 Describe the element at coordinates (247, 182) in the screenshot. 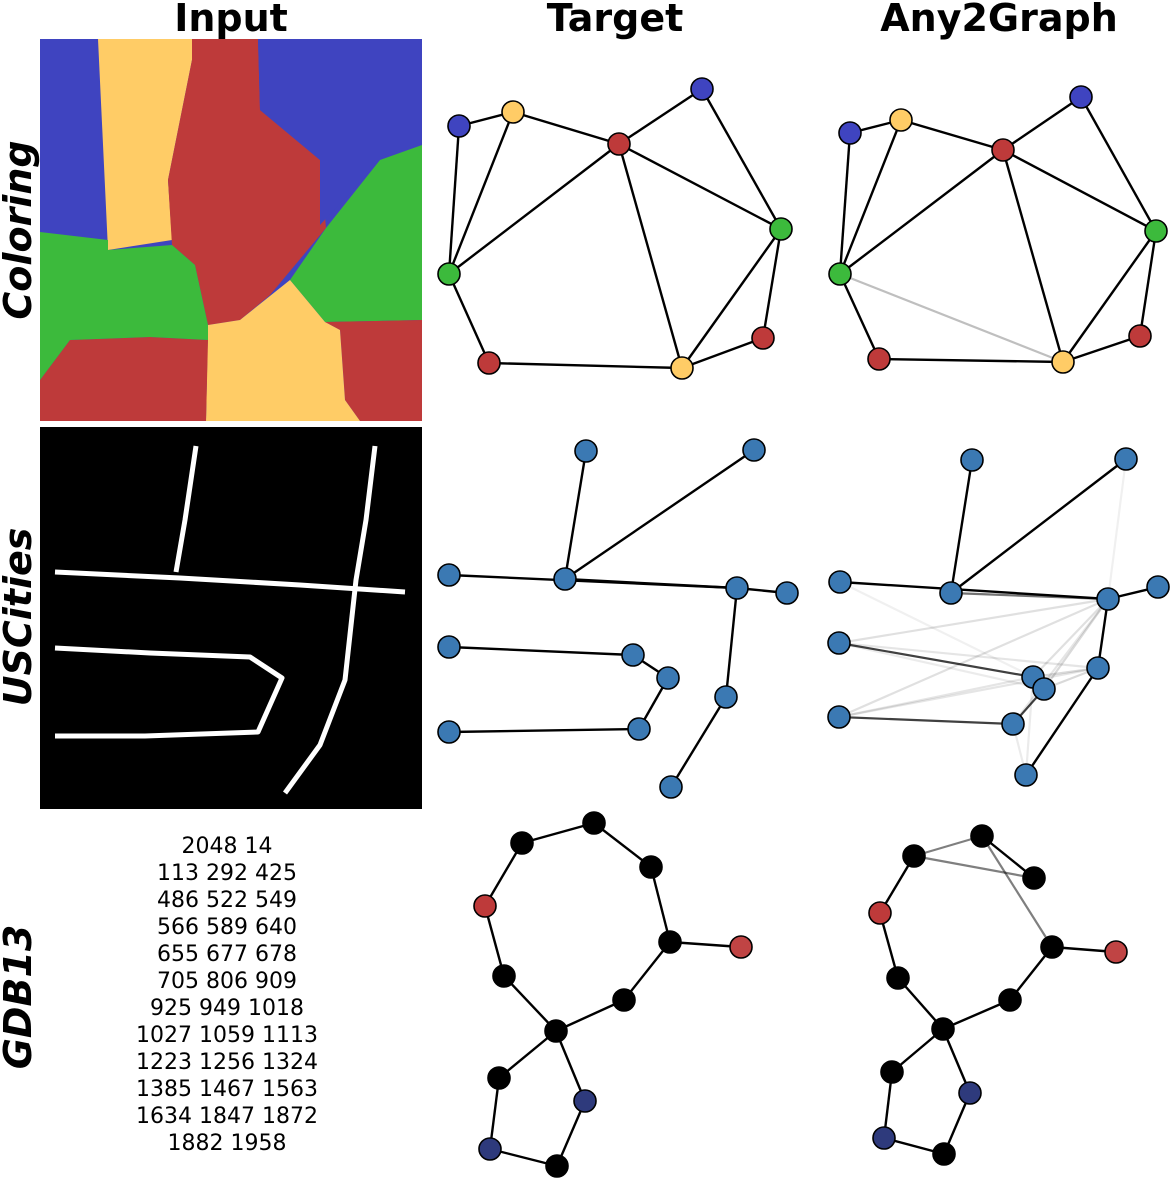

I see `coloring-region-red-center` at that location.